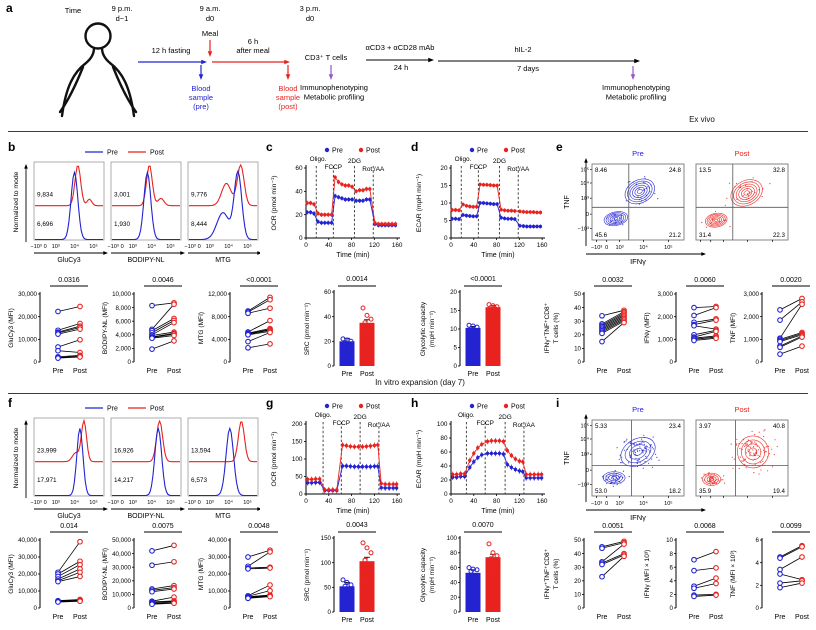 This screenshot has height=630, width=816. I want to click on svg-text: 5.33, so click(601, 426).